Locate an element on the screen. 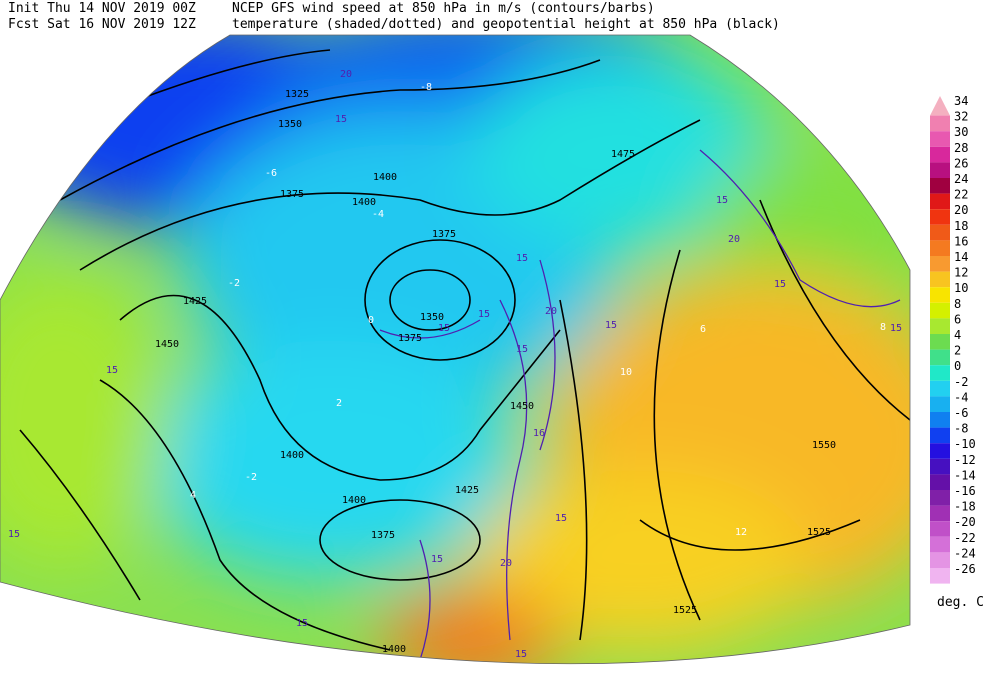  temperature-label: 12 is located at coordinates (741, 532).